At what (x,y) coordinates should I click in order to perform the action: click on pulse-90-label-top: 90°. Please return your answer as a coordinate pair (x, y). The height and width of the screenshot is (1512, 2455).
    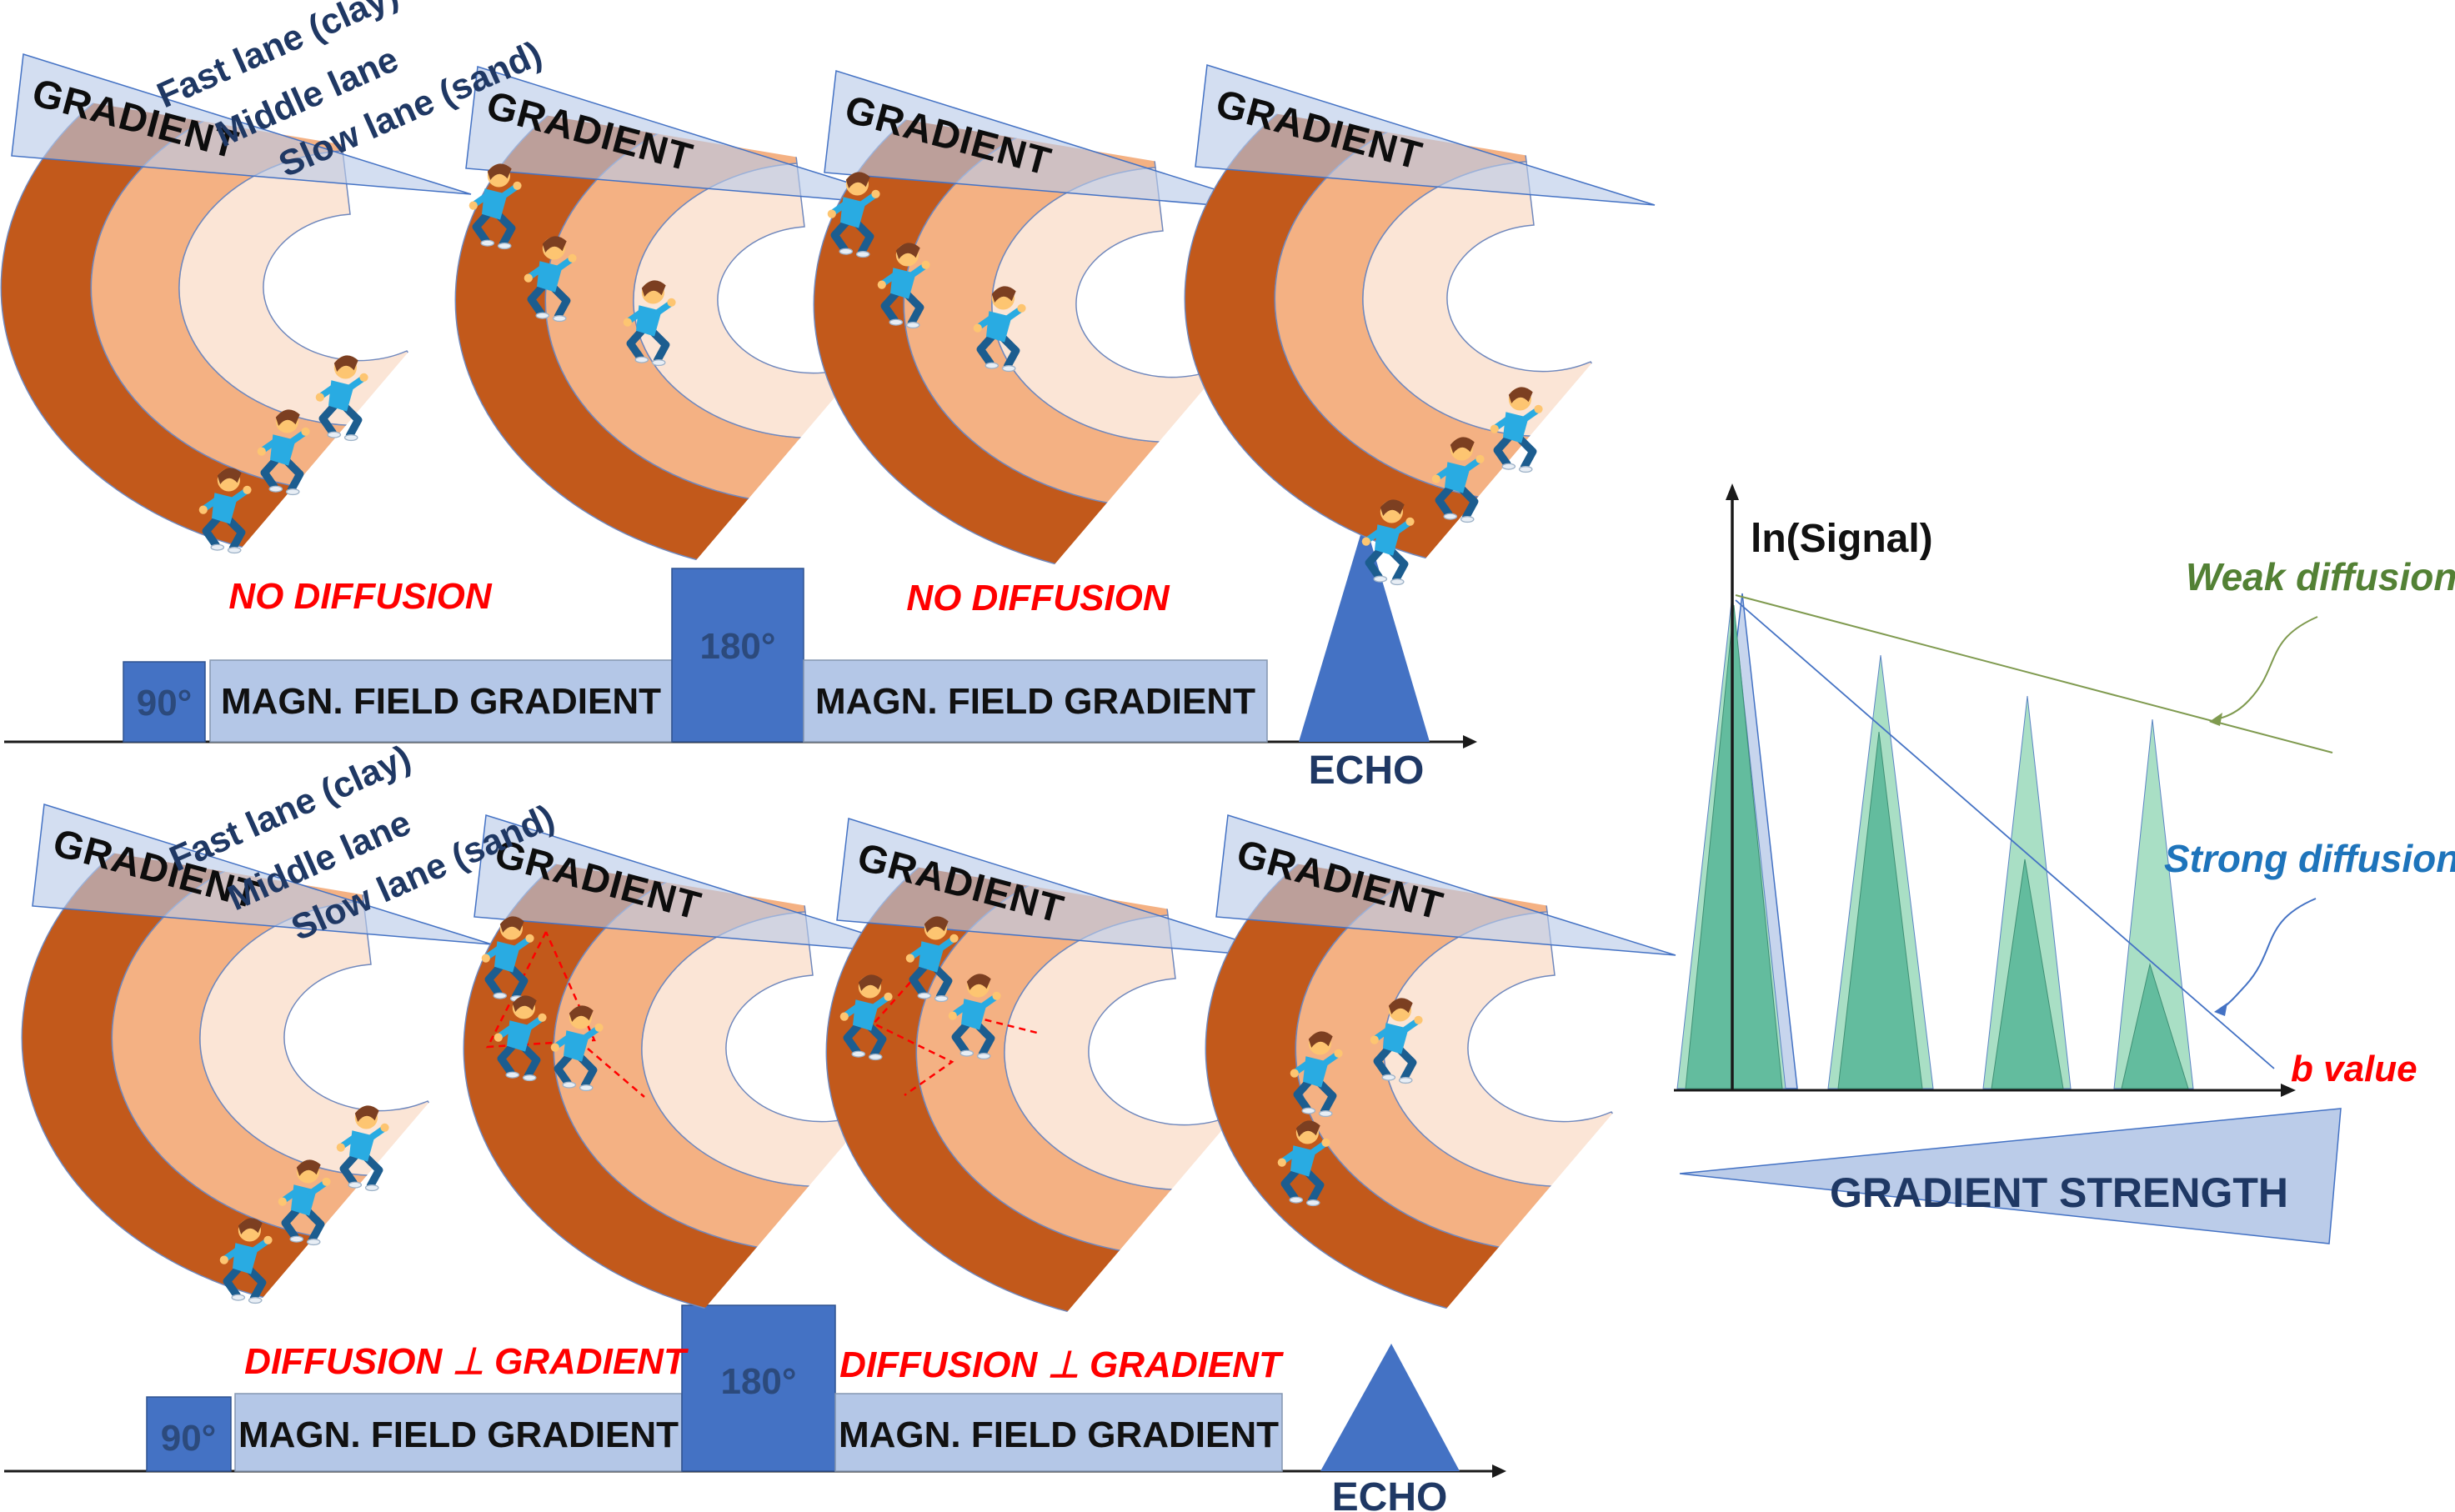
    Looking at the image, I should click on (165, 703).